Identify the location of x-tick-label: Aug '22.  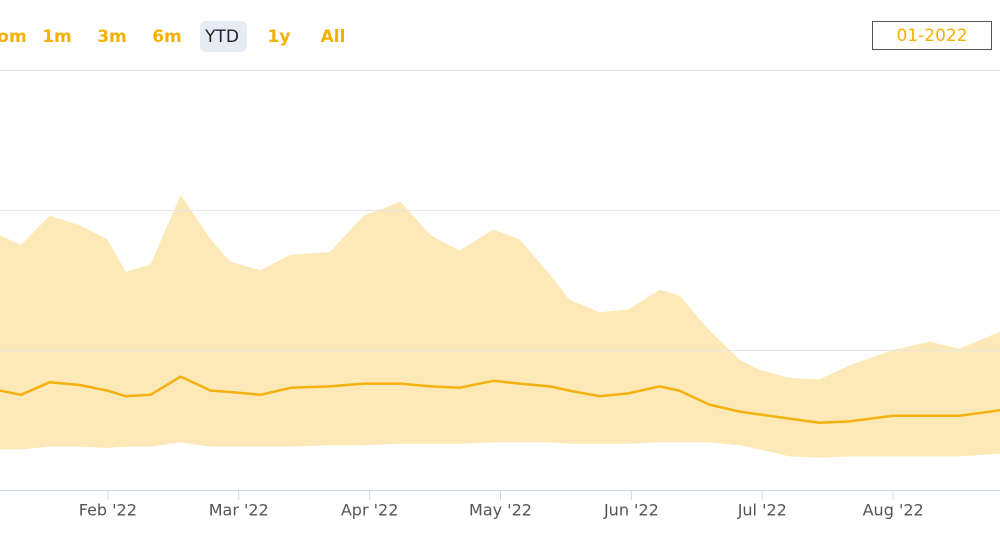
(893, 510).